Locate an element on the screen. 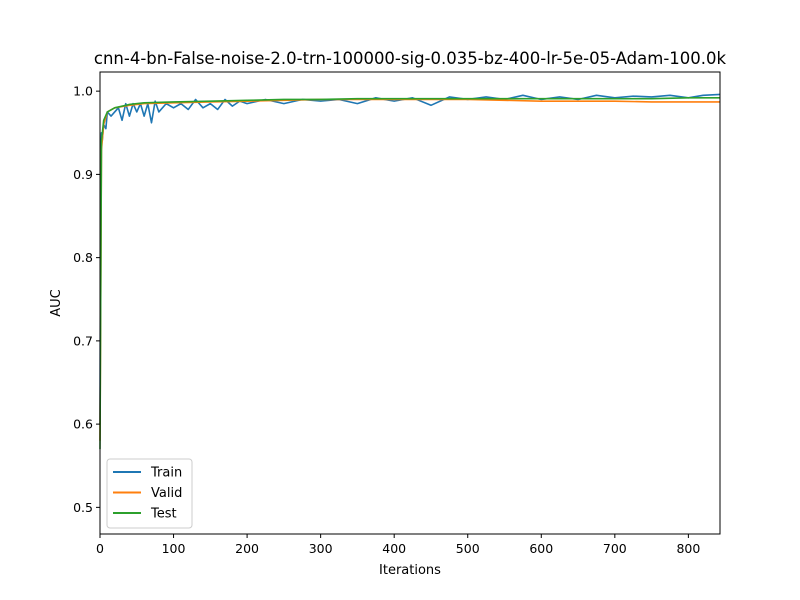  legend-label-test: Test is located at coordinates (163, 514).